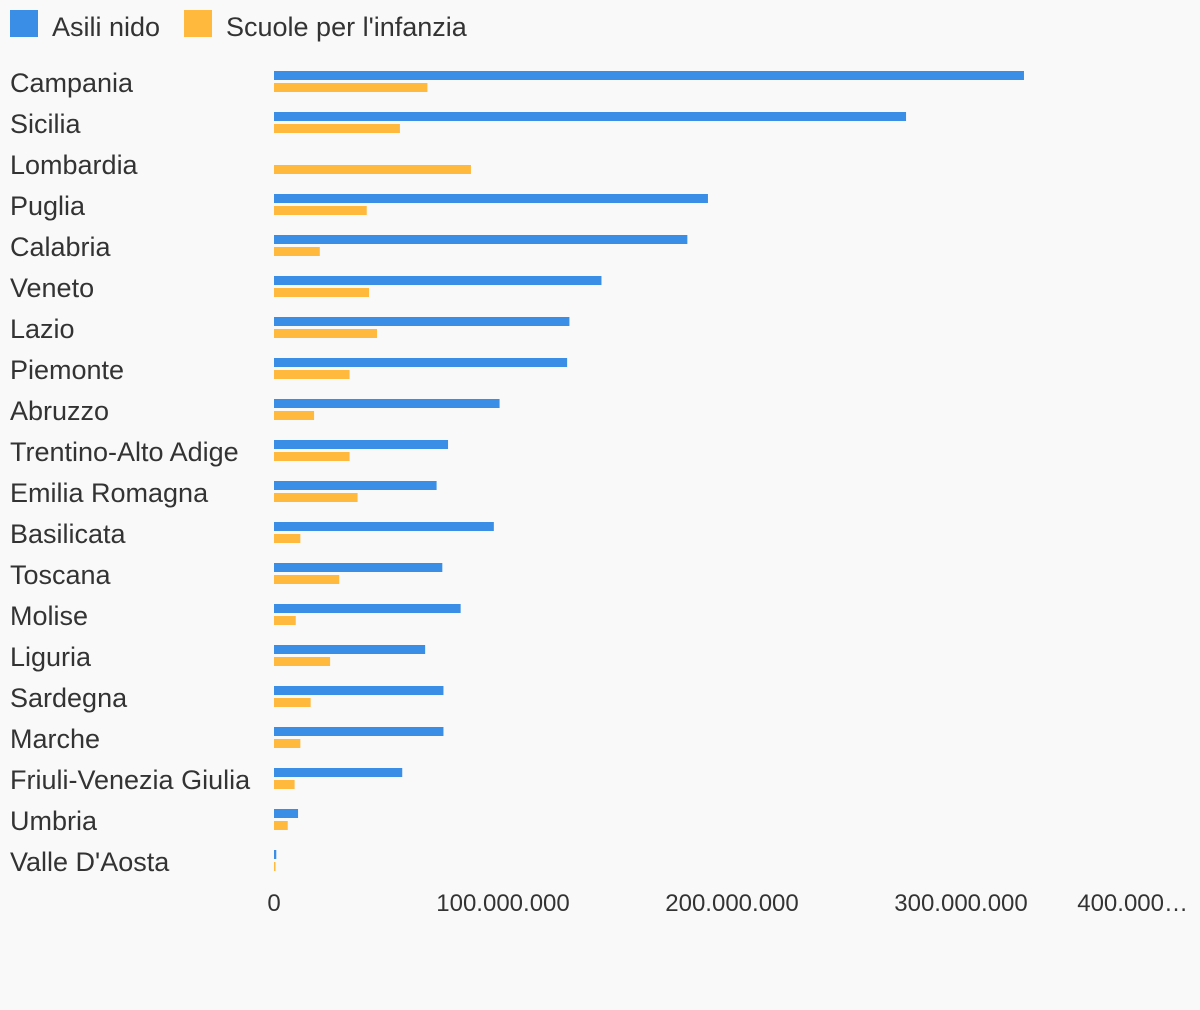  What do you see at coordinates (109, 493) in the screenshot?
I see `category-label-emilia-romagna: Emilia Romagna` at bounding box center [109, 493].